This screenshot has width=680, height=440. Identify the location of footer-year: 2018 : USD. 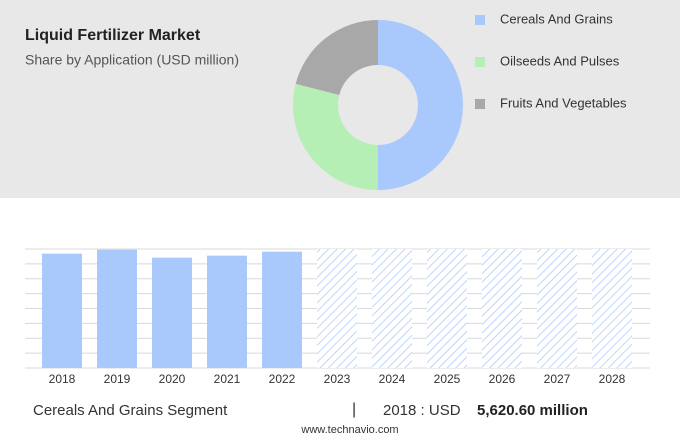
(422, 410).